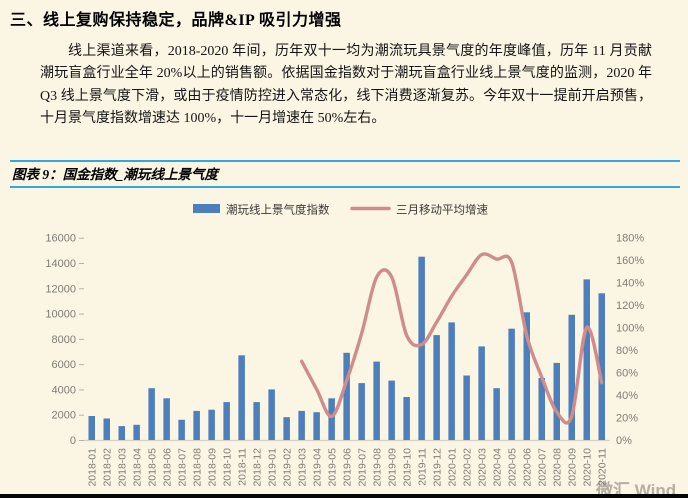  What do you see at coordinates (468, 467) in the screenshot?
I see `x-axis-label: 2020-02` at bounding box center [468, 467].